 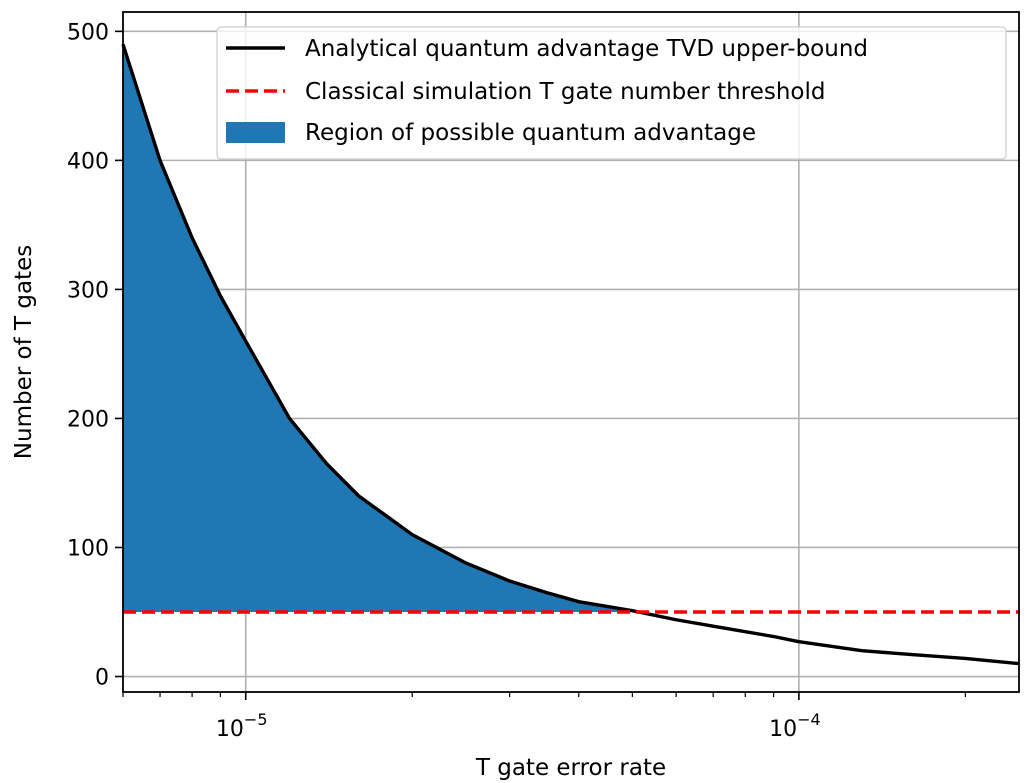 What do you see at coordinates (102, 678) in the screenshot?
I see `y-tick-label: 0` at bounding box center [102, 678].